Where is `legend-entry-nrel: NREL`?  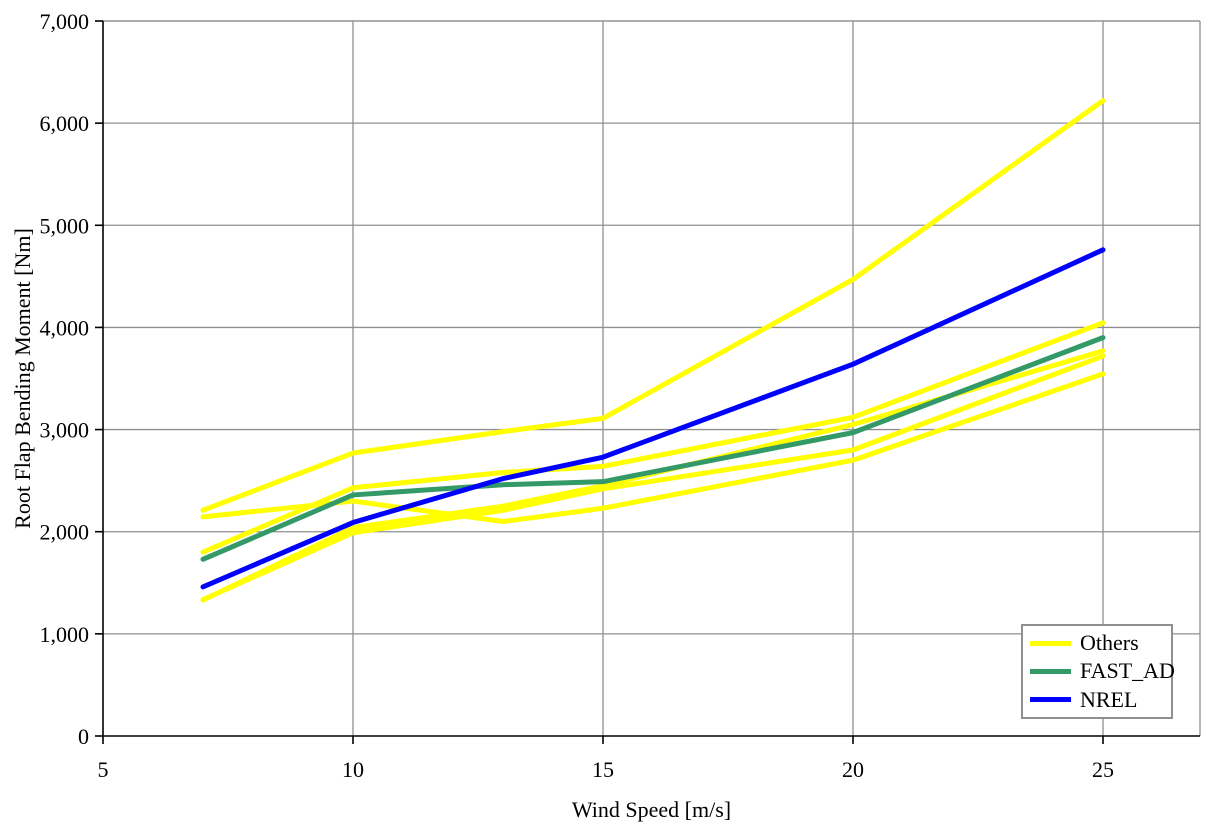
legend-entry-nrel: NREL is located at coordinates (1099, 700).